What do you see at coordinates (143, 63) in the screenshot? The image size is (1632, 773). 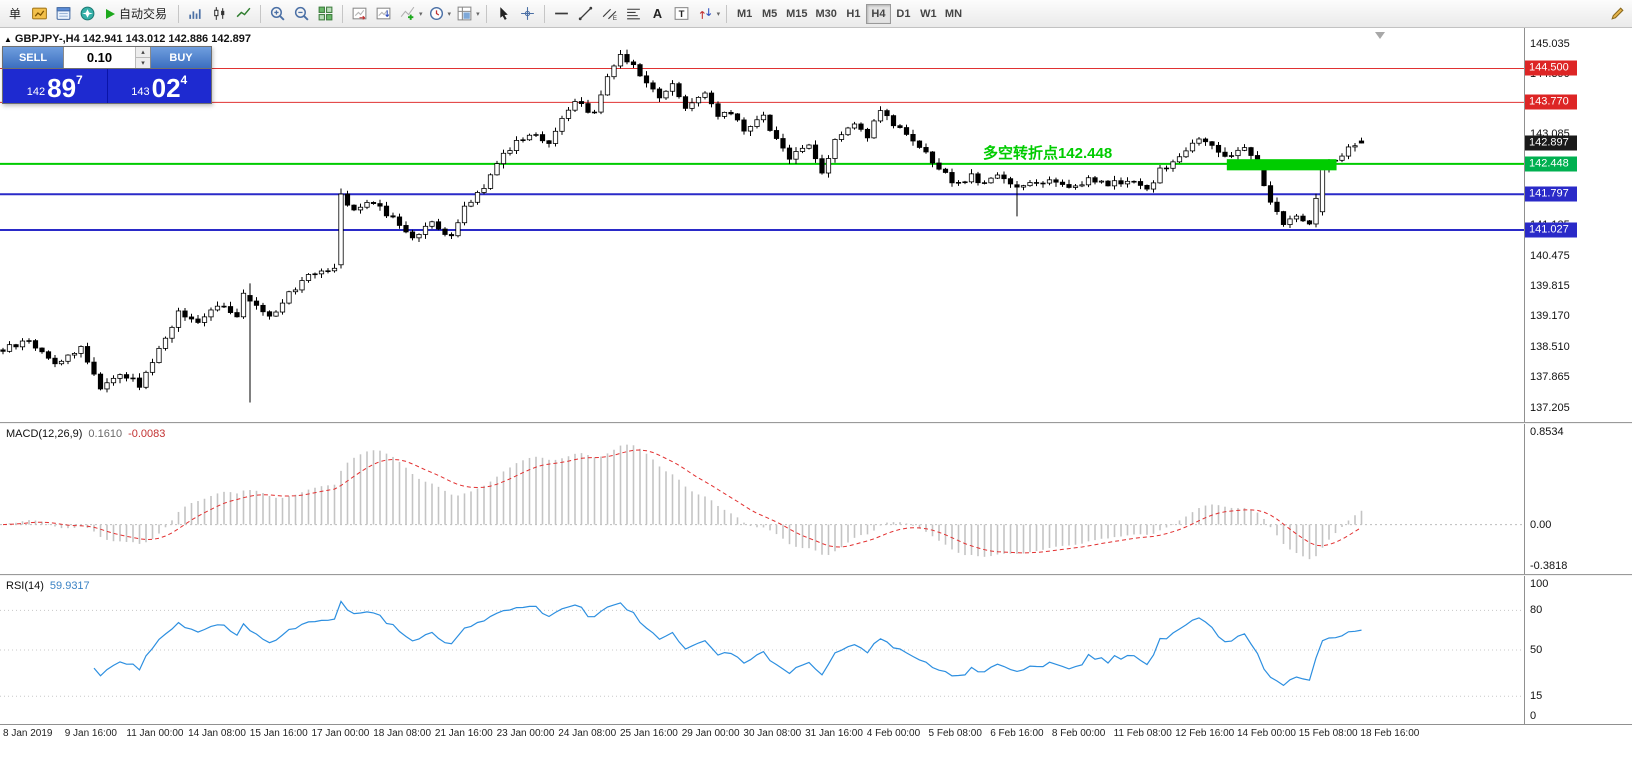 I see `volume-down-icon: ▾` at bounding box center [143, 63].